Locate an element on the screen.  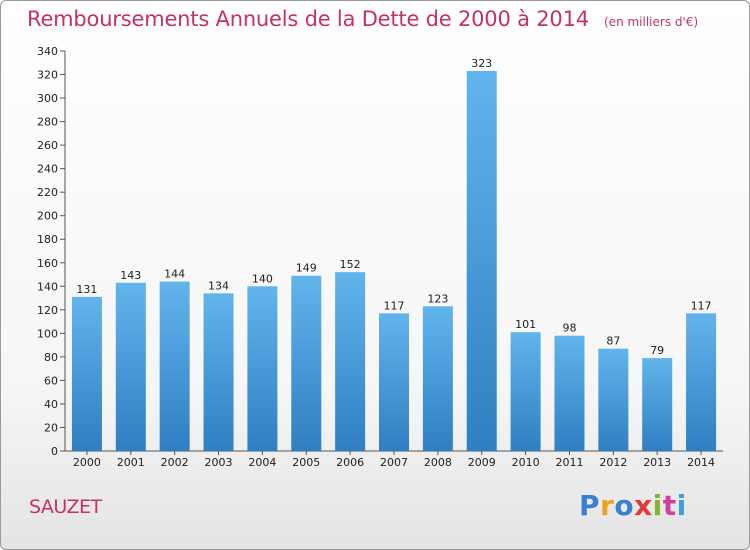
y-tick-label: 260 is located at coordinates (47, 145).